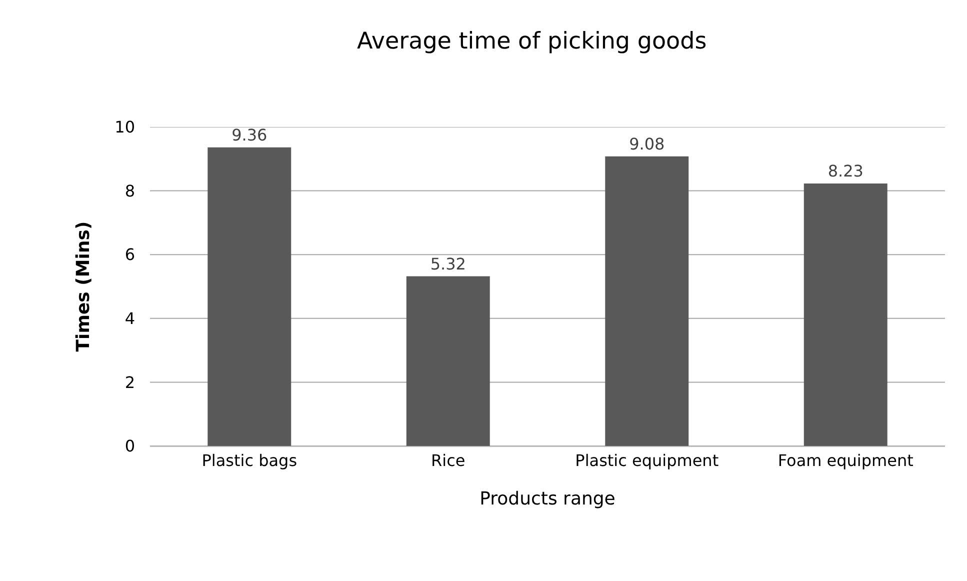 The width and height of the screenshot is (967, 581). What do you see at coordinates (647, 460) in the screenshot?
I see `x-tick-label: Plastic equipment` at bounding box center [647, 460].